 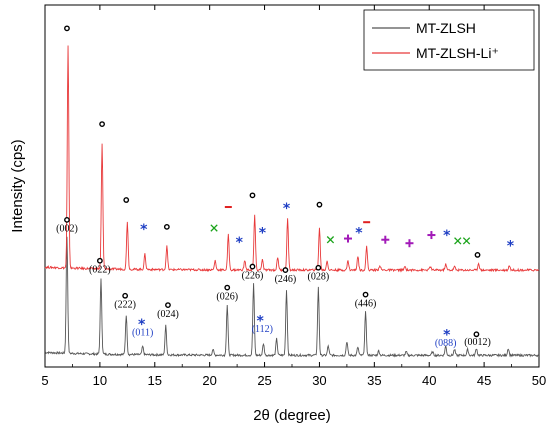 What do you see at coordinates (286, 279) in the screenshot?
I see `hkl-label: (246)` at bounding box center [286, 279].